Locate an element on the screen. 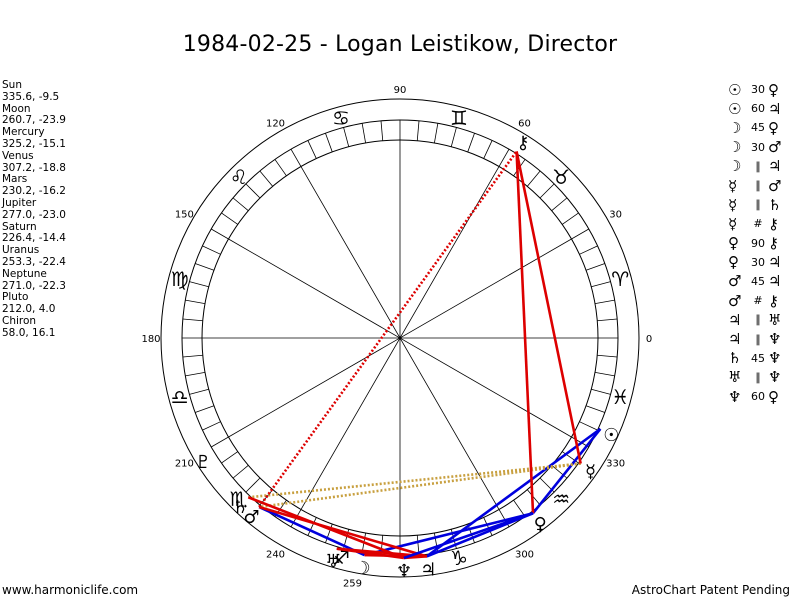  aspect-row: ☽ 45 ♀ is located at coordinates (757, 127).